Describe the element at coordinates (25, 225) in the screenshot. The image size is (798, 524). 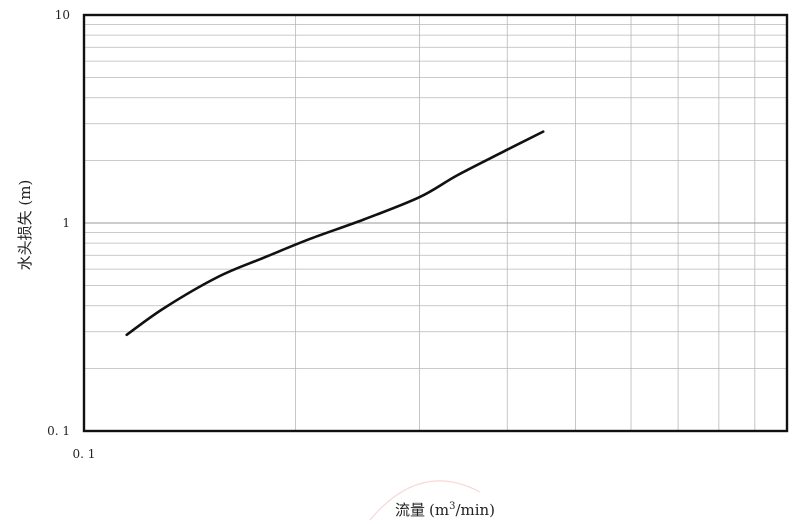
I see `y-axis-title: 水头损失 (m)` at that location.